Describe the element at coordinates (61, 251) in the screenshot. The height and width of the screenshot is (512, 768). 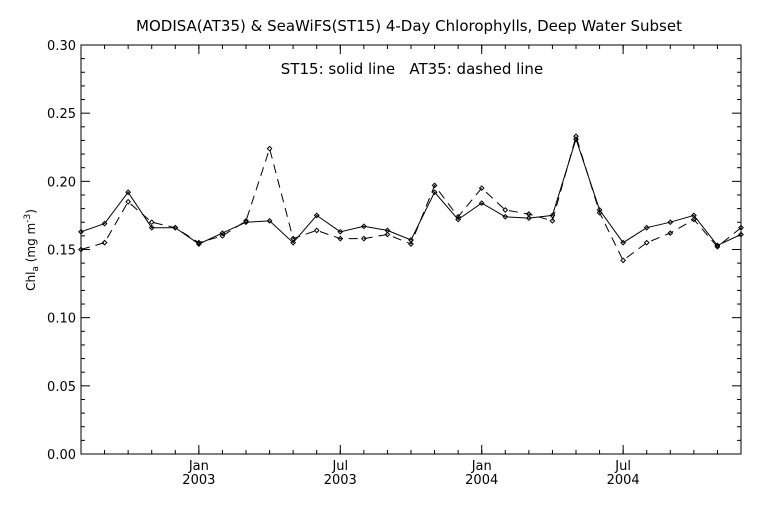
I see `y-tick-label: 0.15` at that location.